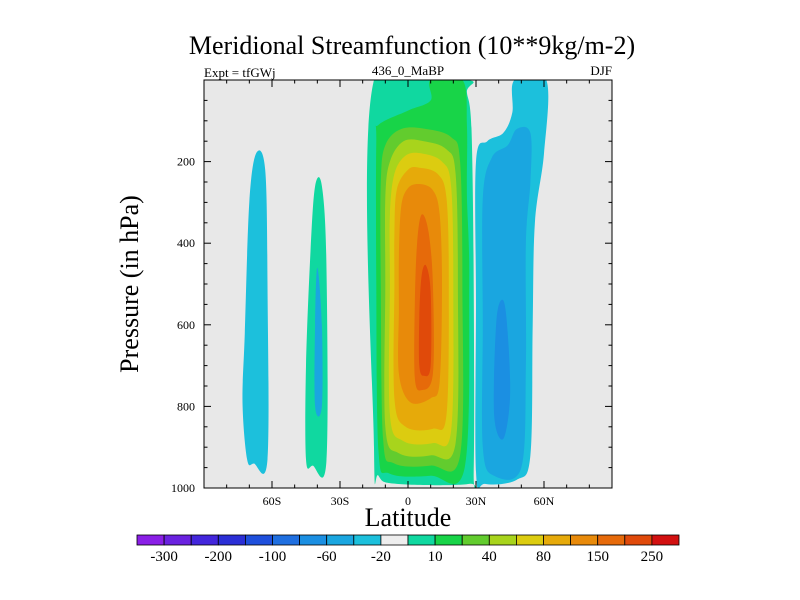 Image resolution: width=800 pixels, height=600 pixels. Describe the element at coordinates (408, 549) in the screenshot. I see `colorbar: -300 -200 -100 -60 -20 10 40 80 150 250` at that location.